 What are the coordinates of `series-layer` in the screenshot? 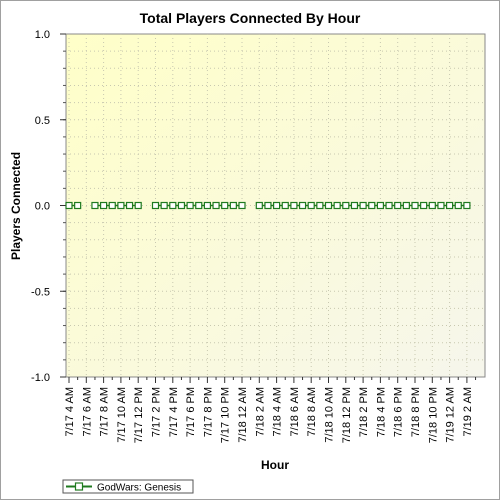 It's located at (268, 205).